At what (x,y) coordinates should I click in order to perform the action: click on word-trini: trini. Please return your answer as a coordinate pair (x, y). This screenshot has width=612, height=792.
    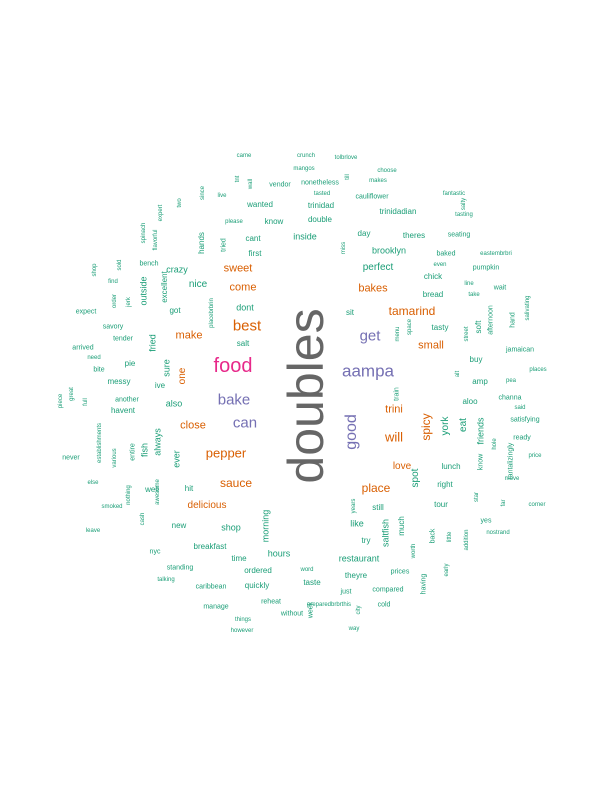
    Looking at the image, I should click on (394, 409).